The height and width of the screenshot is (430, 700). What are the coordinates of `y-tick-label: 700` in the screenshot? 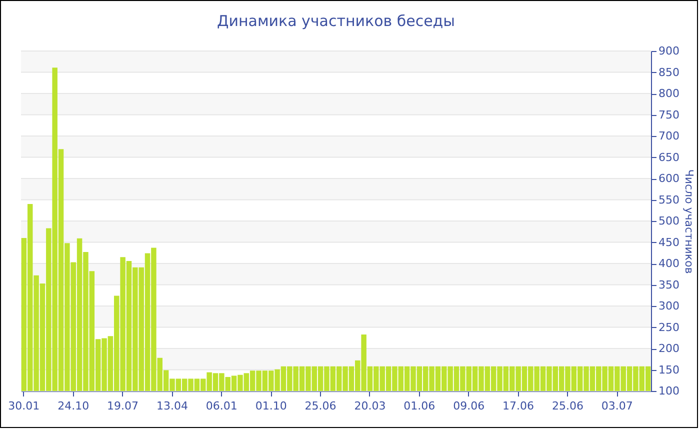 It's located at (669, 136).